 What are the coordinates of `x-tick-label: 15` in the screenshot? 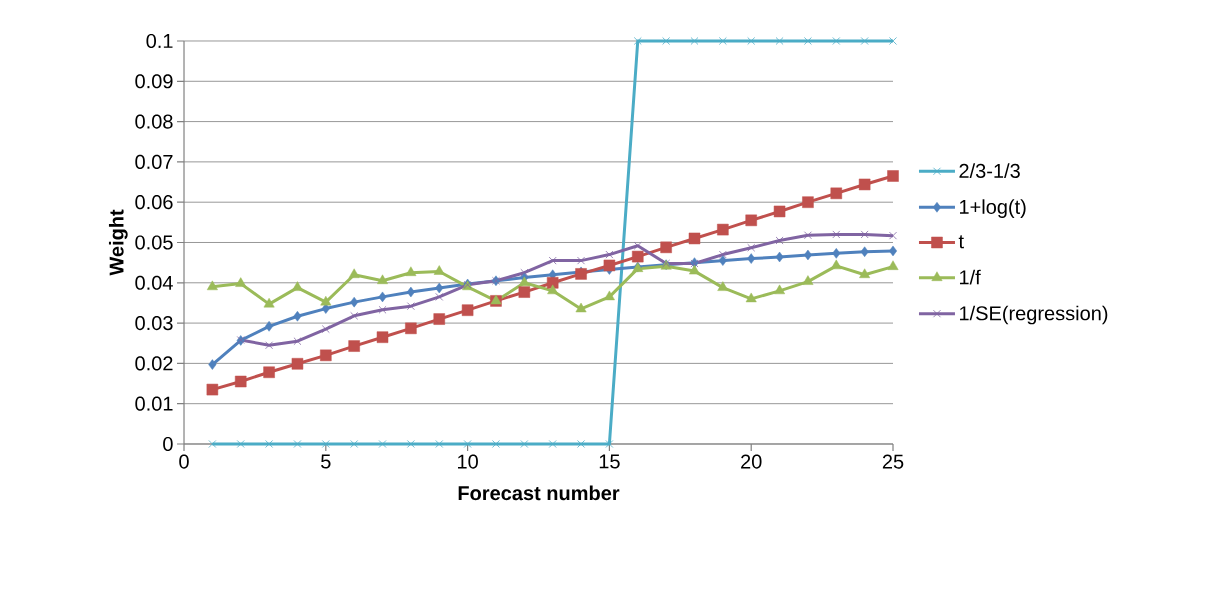 It's located at (609, 461).